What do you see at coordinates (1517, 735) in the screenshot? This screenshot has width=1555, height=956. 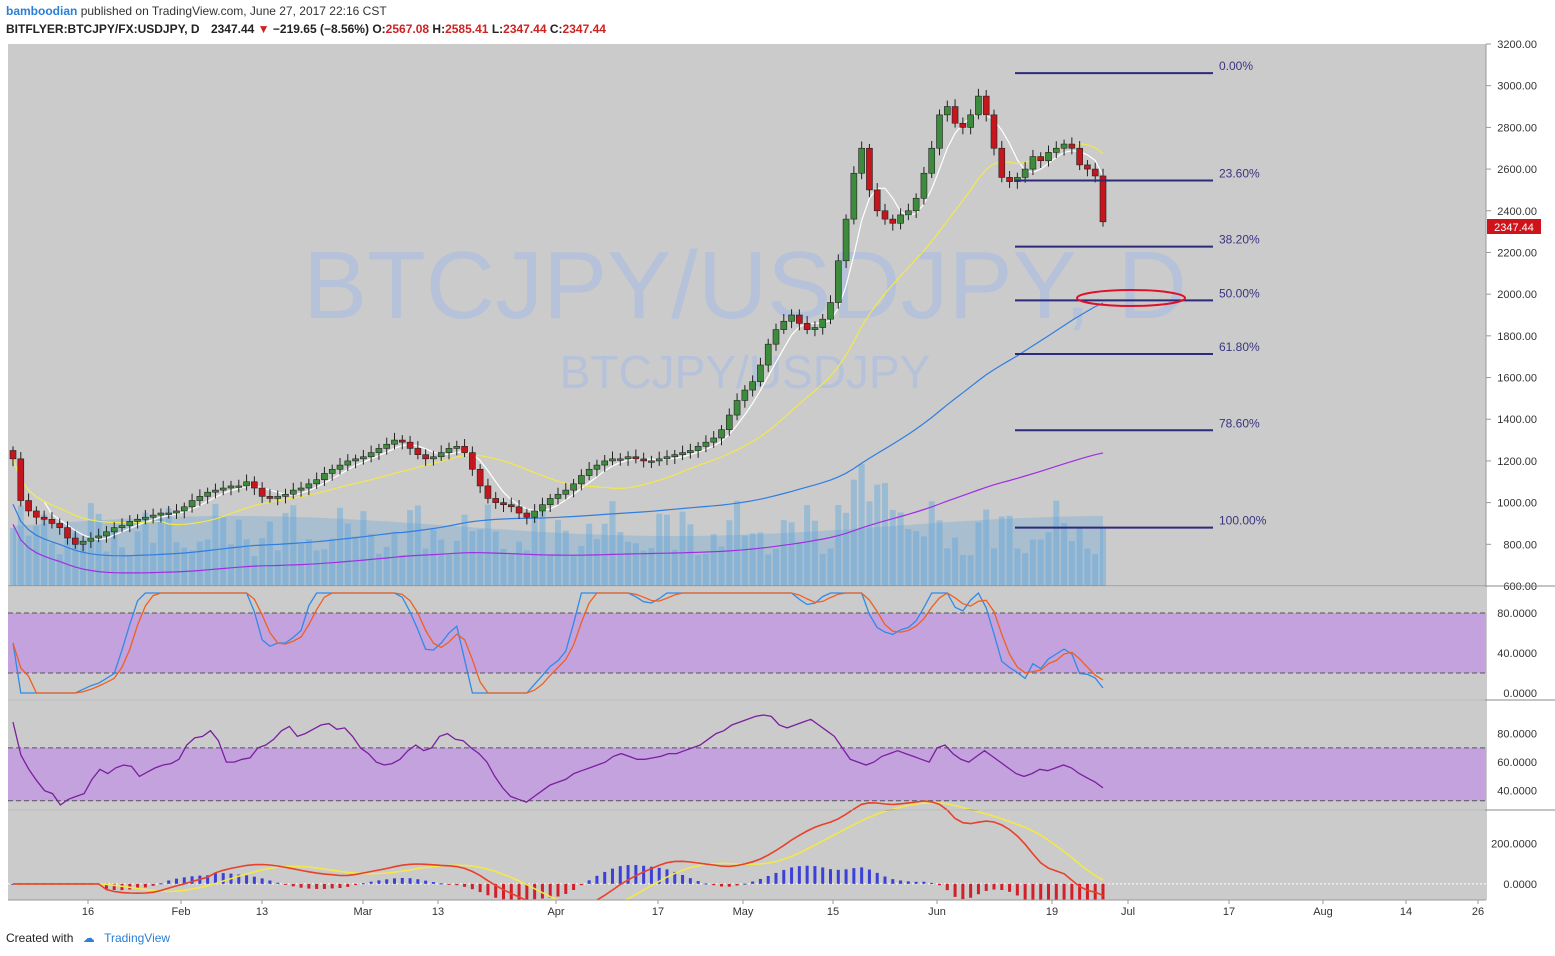 I see `oscillator-tick: 80.0000` at bounding box center [1517, 735].